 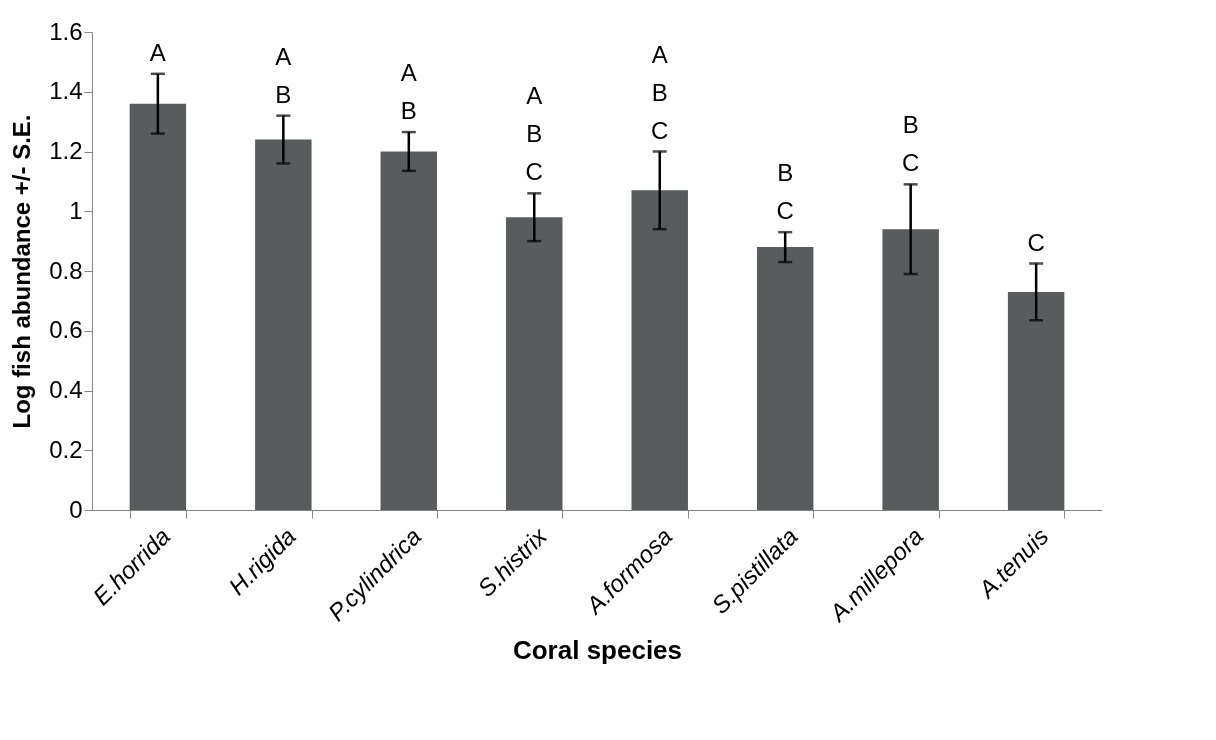 I want to click on y-tick-label: 0.2, so click(x=66, y=449).